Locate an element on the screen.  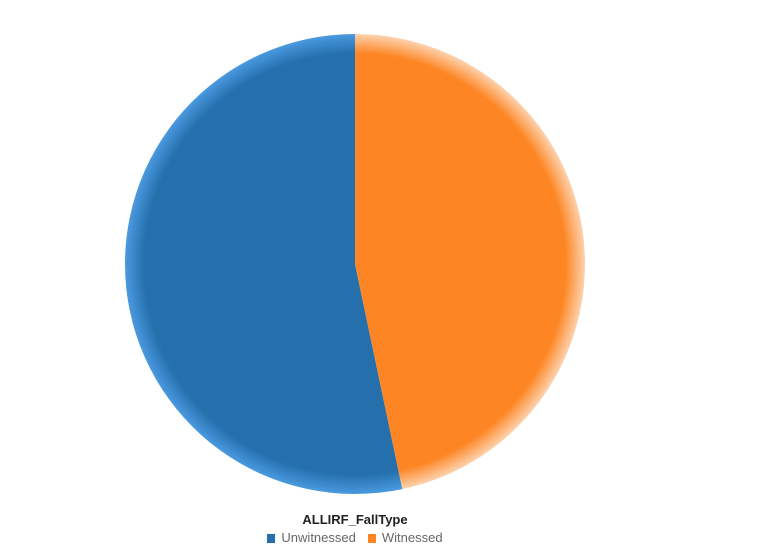
legend: Unwitnessed Witnessed is located at coordinates (355, 537).